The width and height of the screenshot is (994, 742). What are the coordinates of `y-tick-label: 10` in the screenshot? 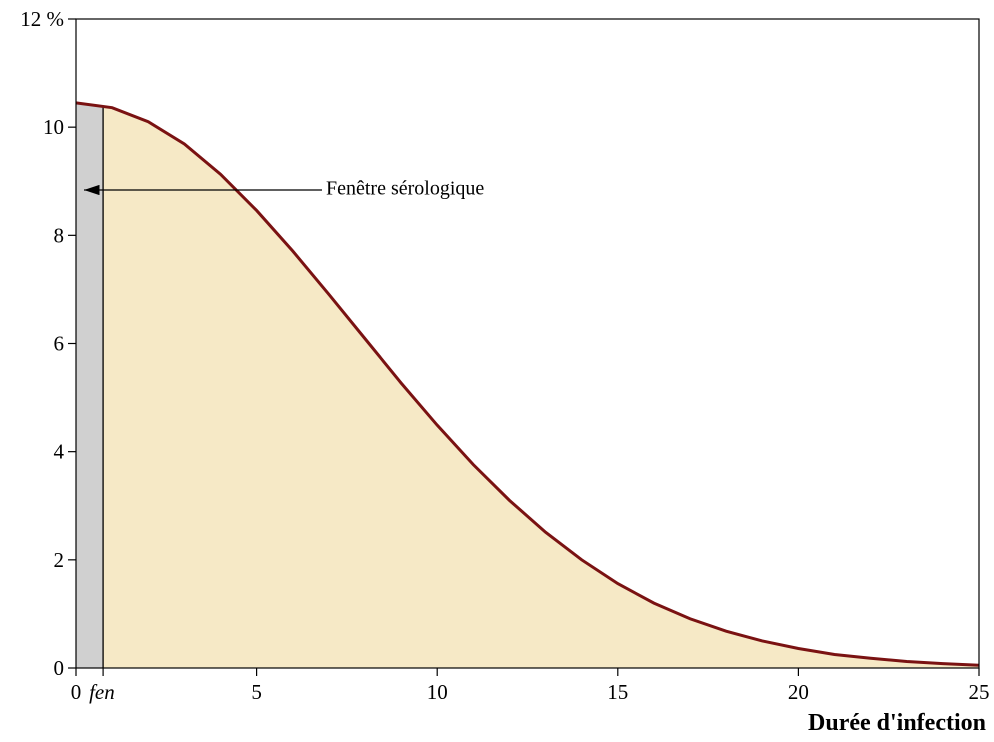 It's located at (53, 127).